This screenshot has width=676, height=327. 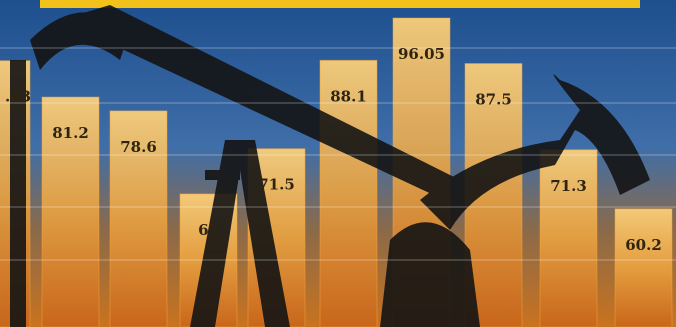 What do you see at coordinates (208, 230) in the screenshot?
I see `value-label: 63` at bounding box center [208, 230].